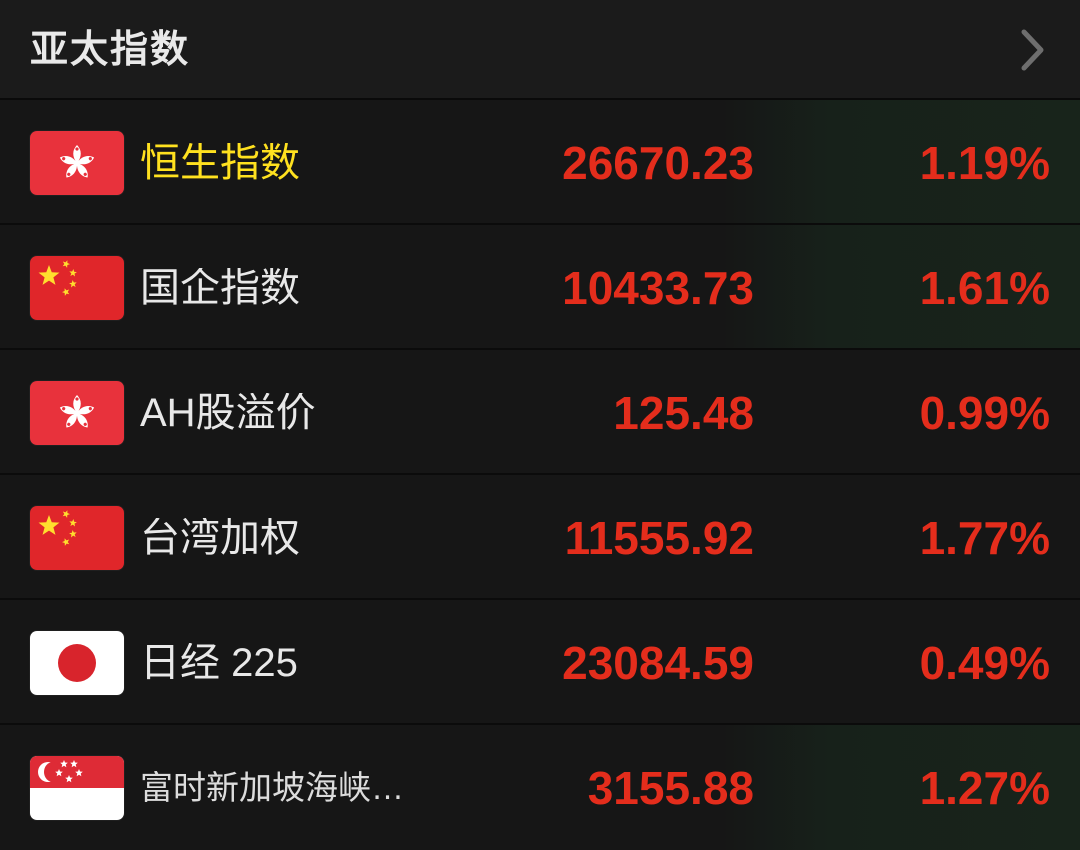 This screenshot has height=850, width=1080. What do you see at coordinates (984, 412) in the screenshot?
I see `index-change-percent: 0.99%` at bounding box center [984, 412].